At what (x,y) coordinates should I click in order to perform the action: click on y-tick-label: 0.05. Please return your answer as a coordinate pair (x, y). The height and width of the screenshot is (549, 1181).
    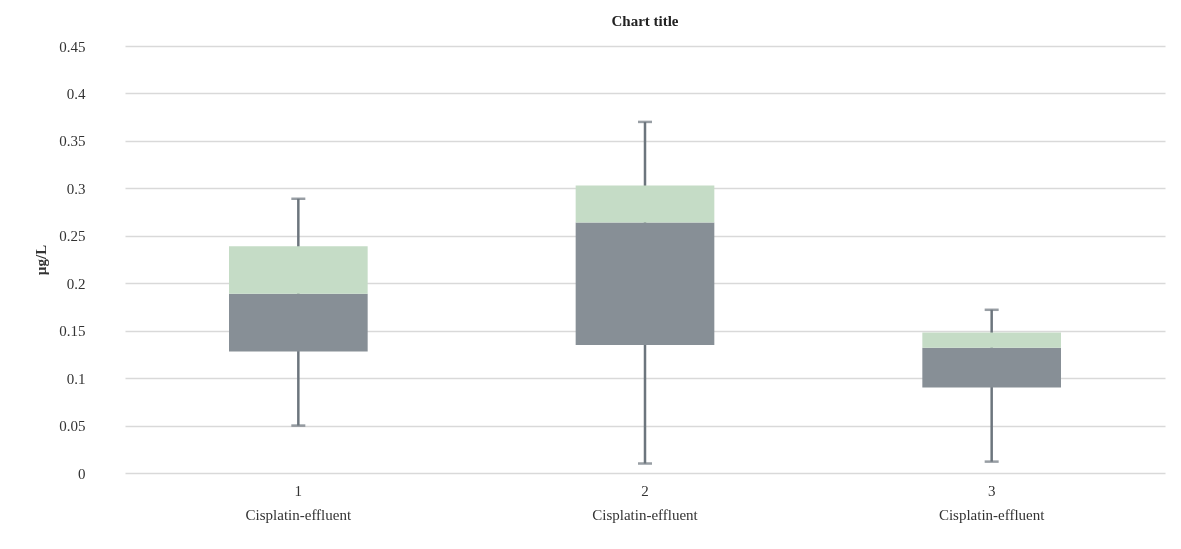
    Looking at the image, I should click on (72, 426).